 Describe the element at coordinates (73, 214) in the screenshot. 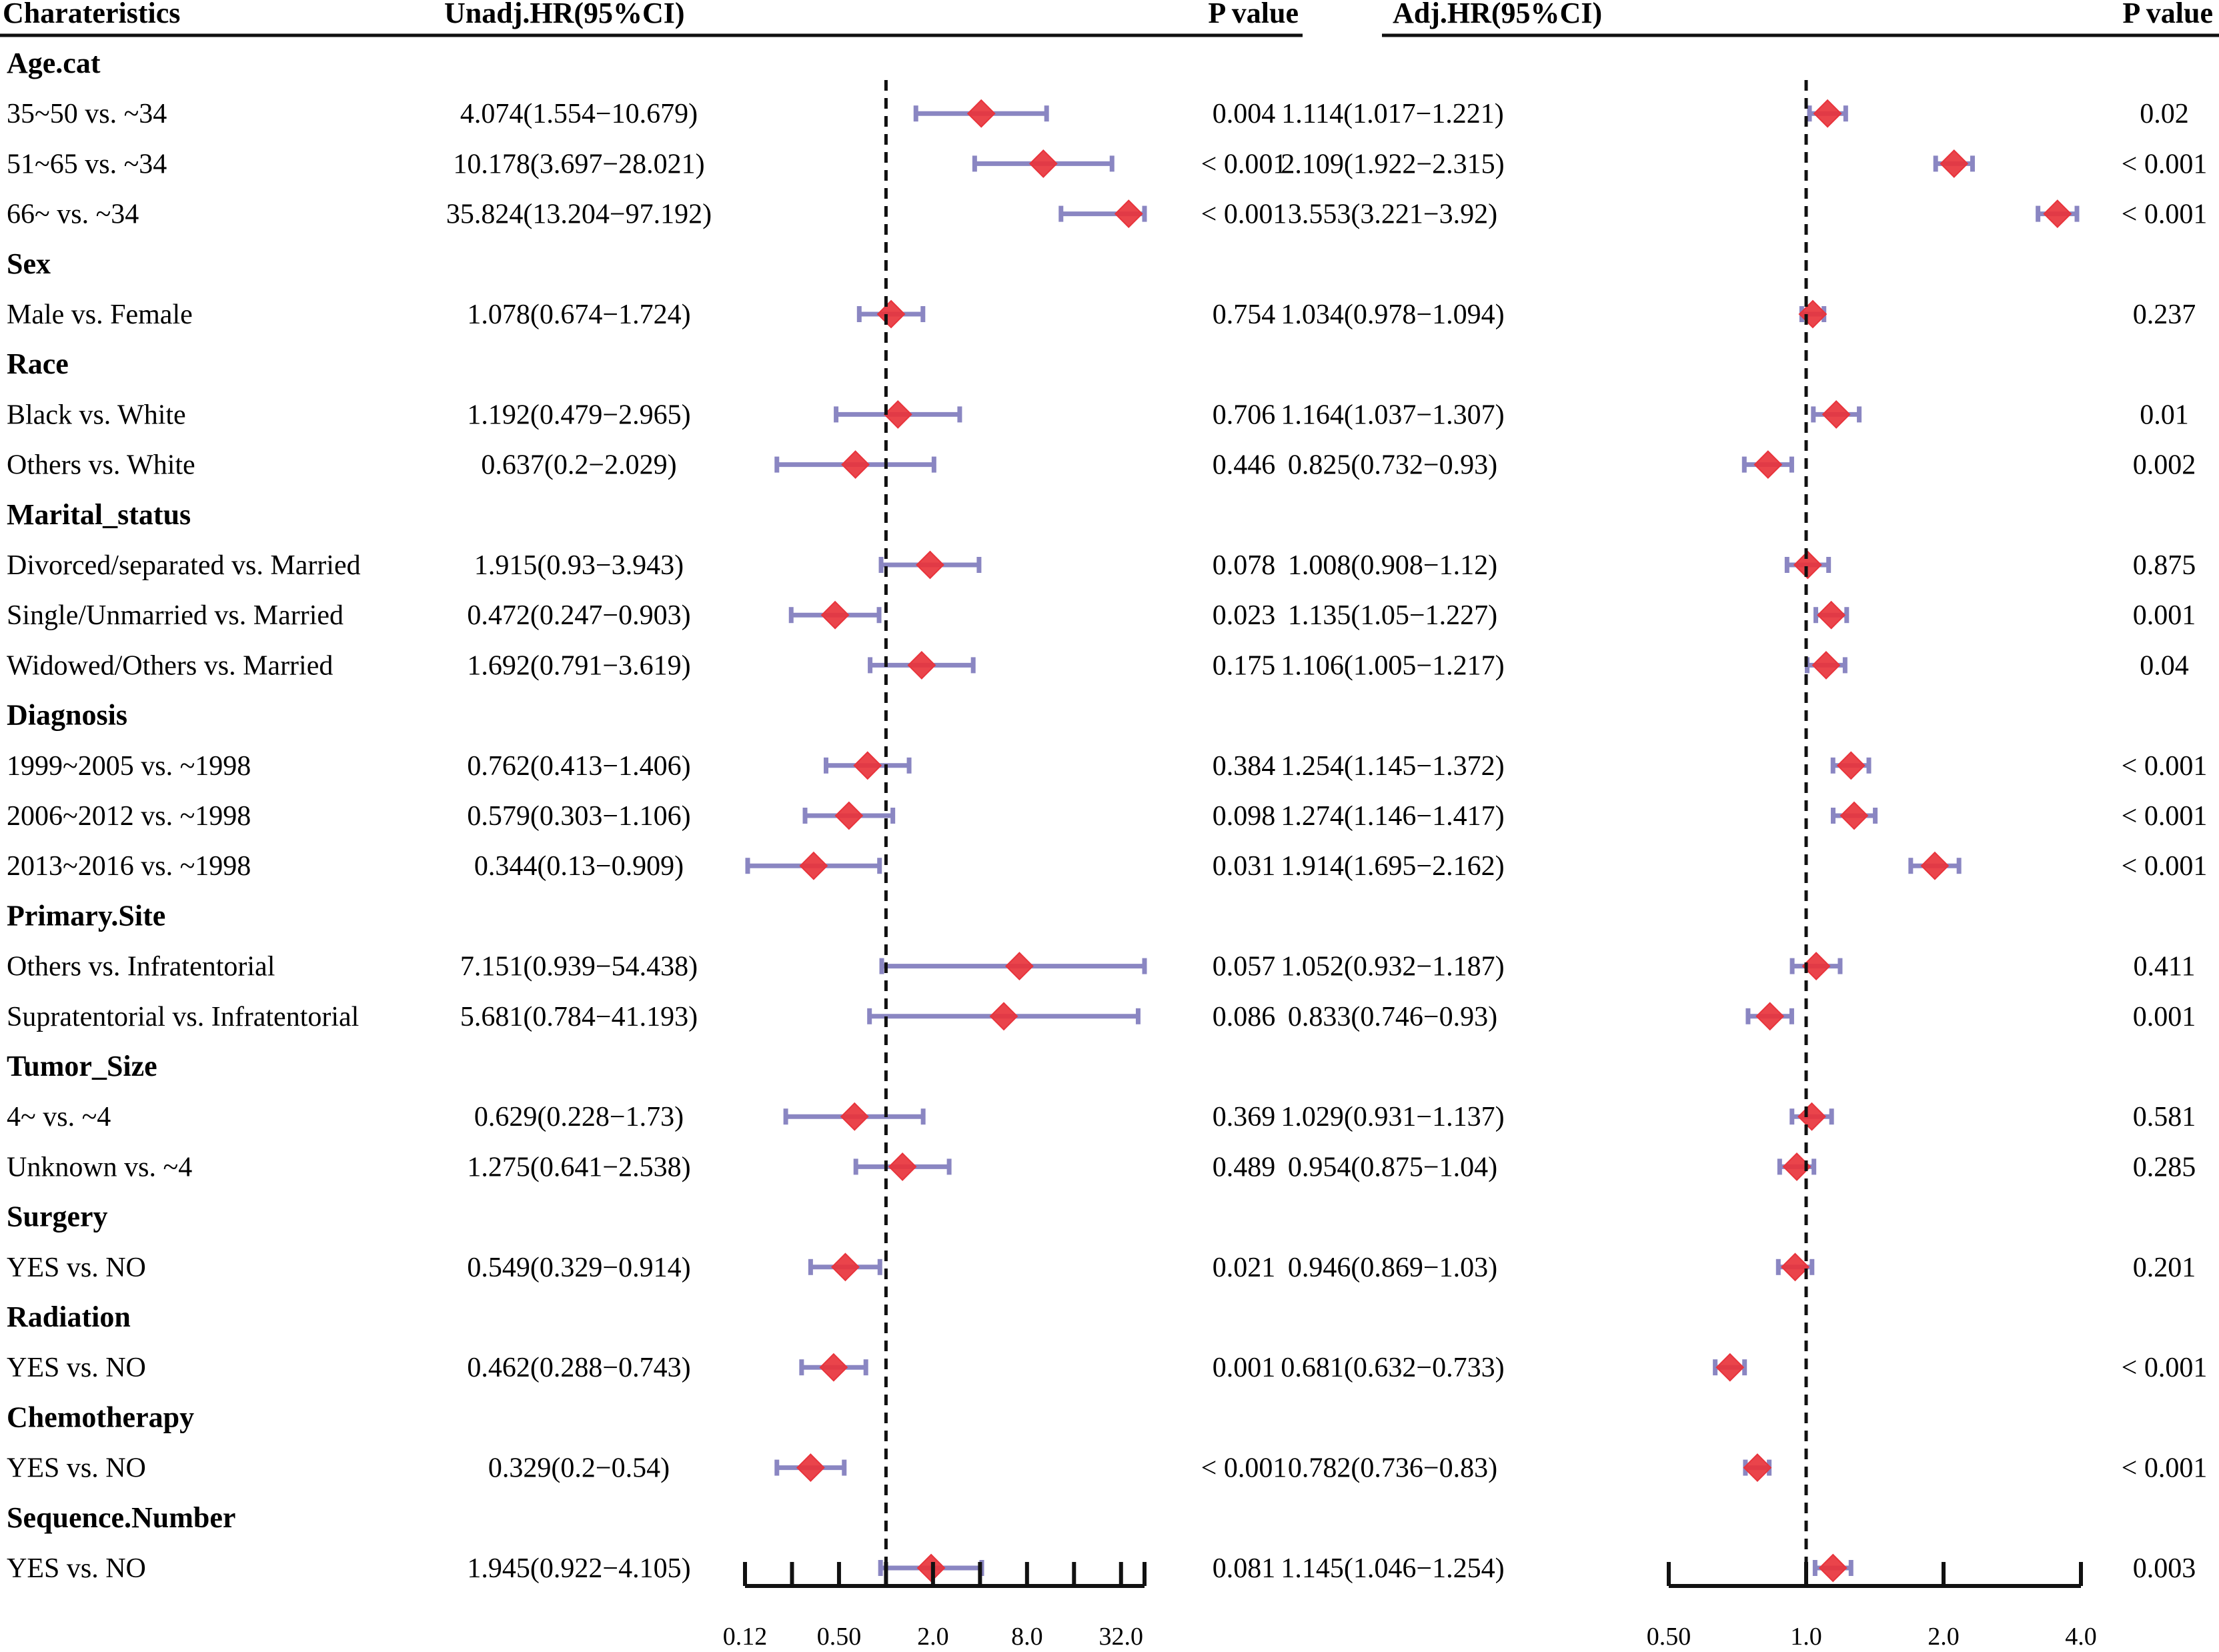

I see `row-label: 66~ vs. ~34` at that location.